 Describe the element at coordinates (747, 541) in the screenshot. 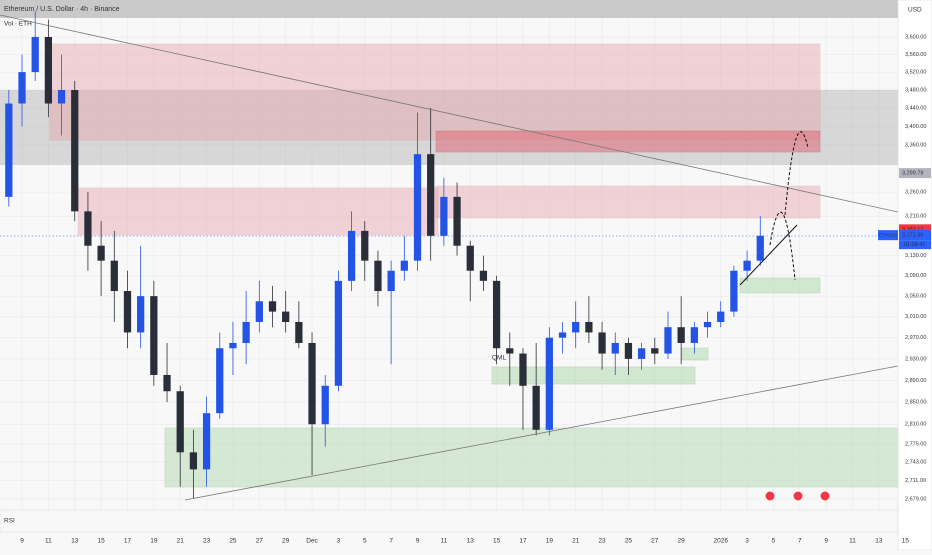

I see `x-tick-label: 3` at that location.